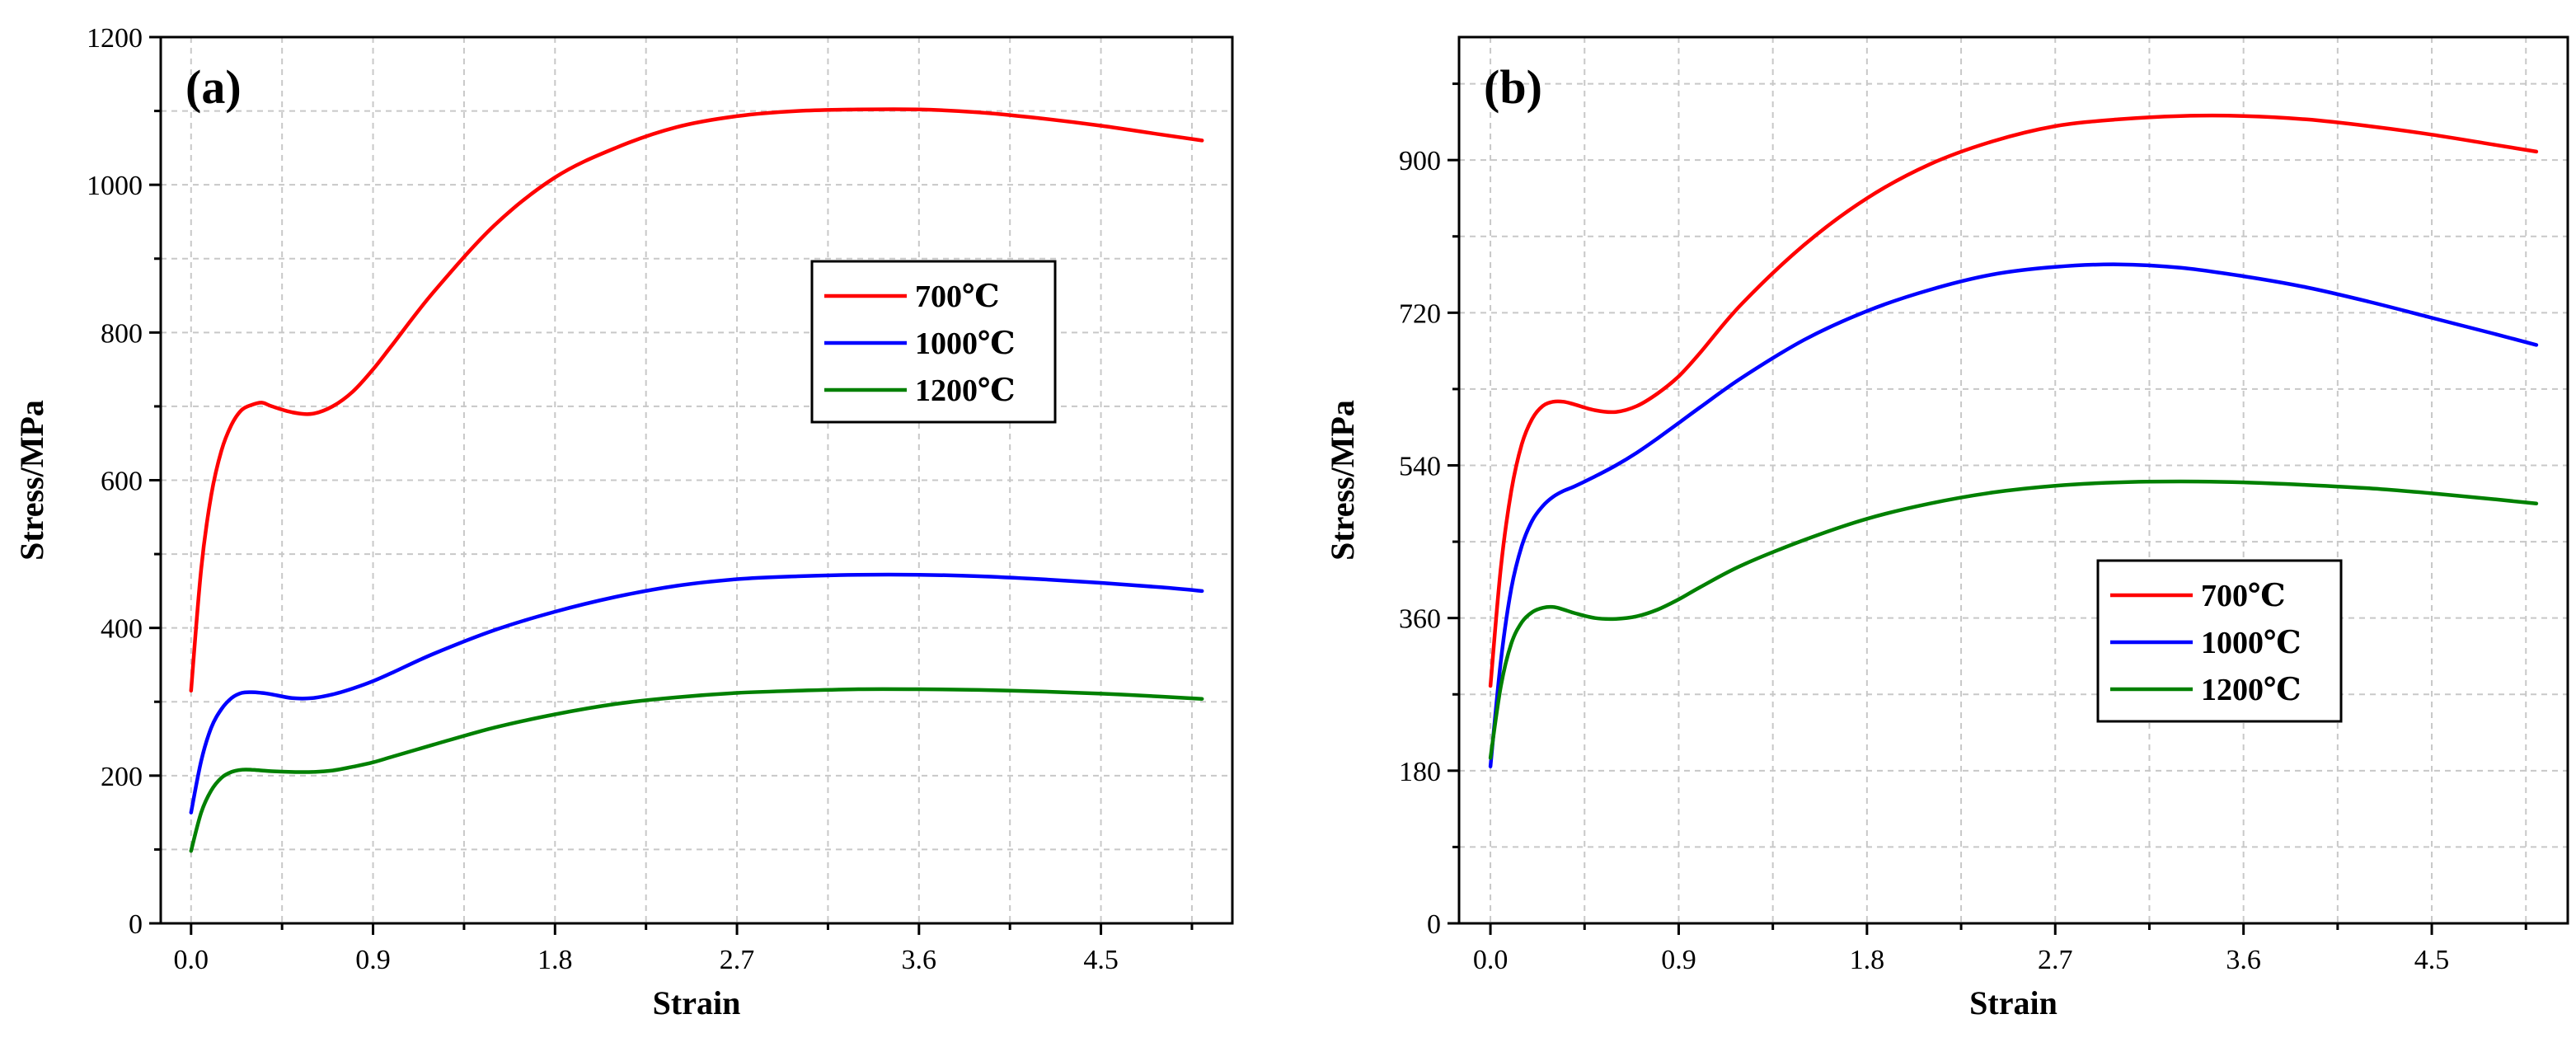  What do you see at coordinates (122, 777) in the screenshot?
I see `y-tick-label: 200` at bounding box center [122, 777].